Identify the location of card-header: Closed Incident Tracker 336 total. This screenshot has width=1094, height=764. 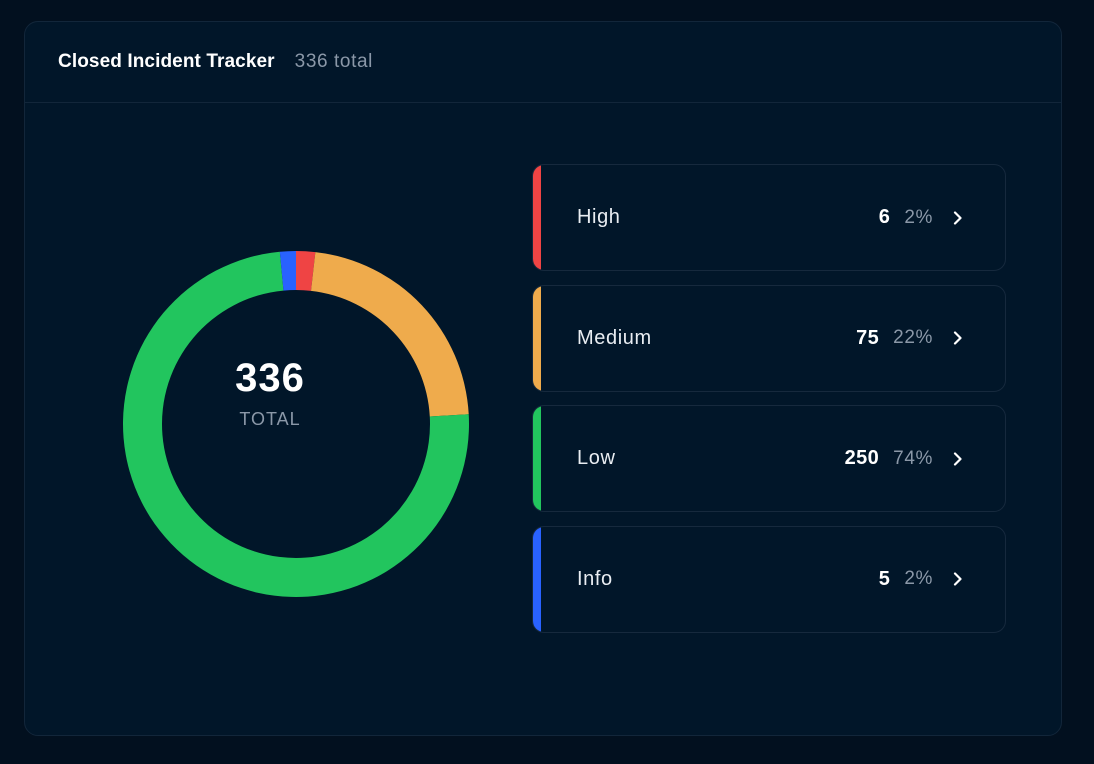
(543, 62).